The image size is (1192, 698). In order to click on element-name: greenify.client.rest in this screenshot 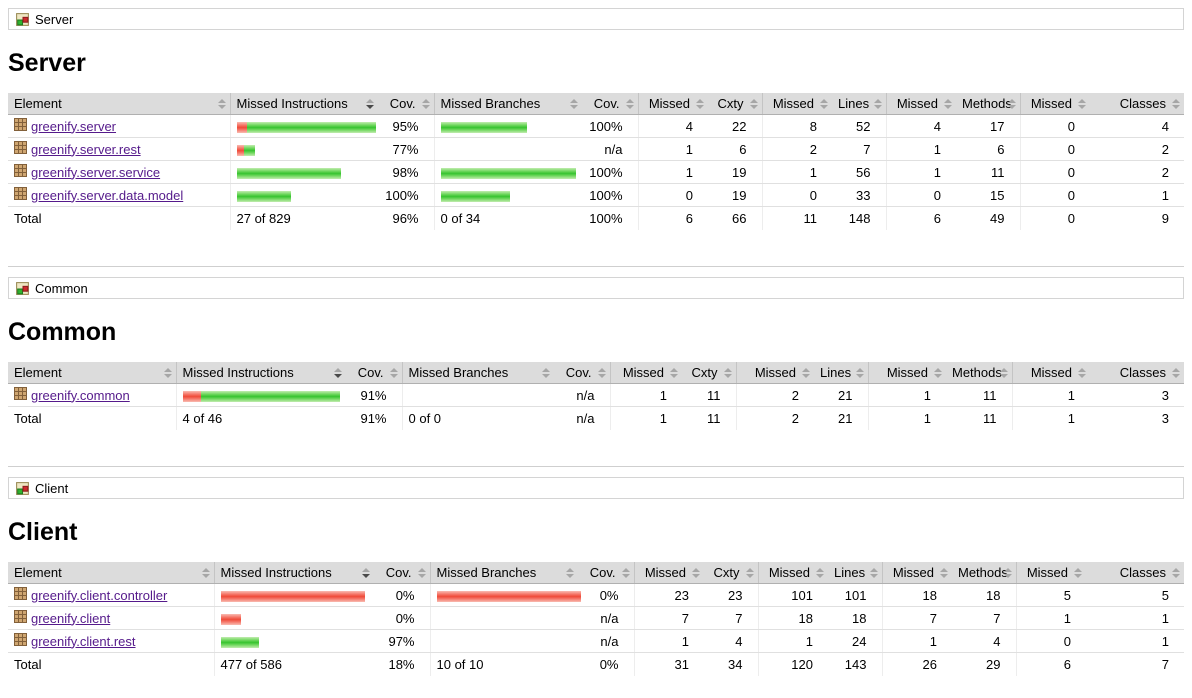, I will do `click(111, 641)`.